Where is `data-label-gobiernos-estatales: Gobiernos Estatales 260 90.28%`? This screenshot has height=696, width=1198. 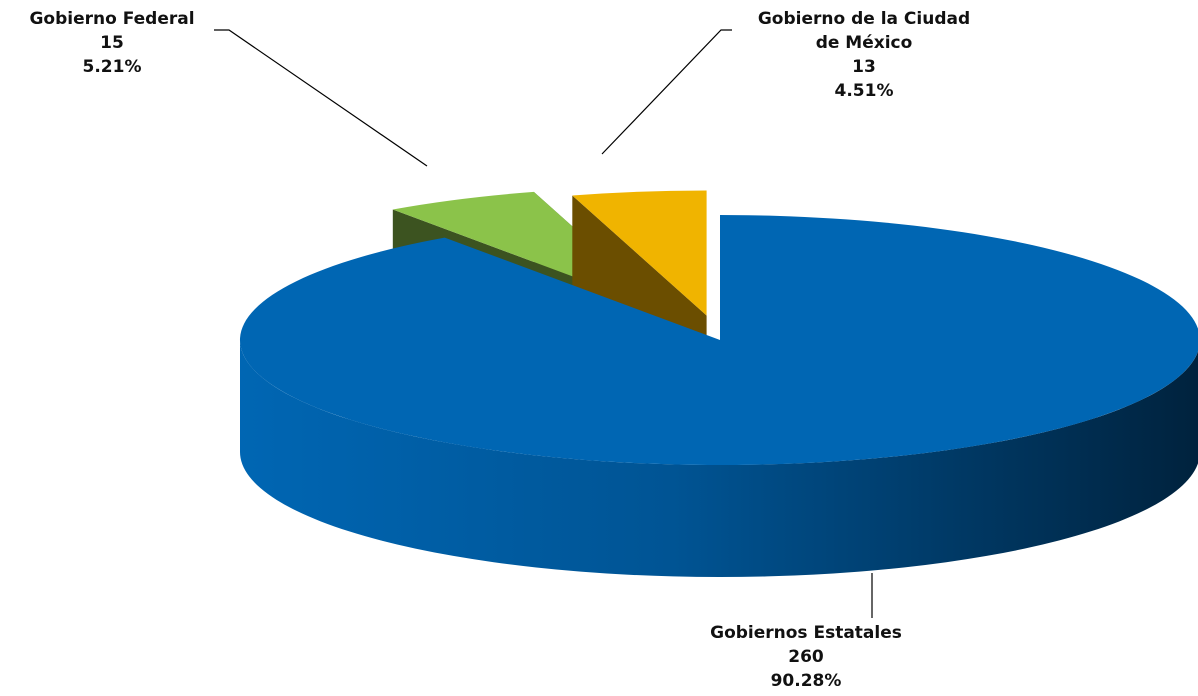
data-label-gobiernos-estatales: Gobiernos Estatales 260 90.28% is located at coordinates (806, 657).